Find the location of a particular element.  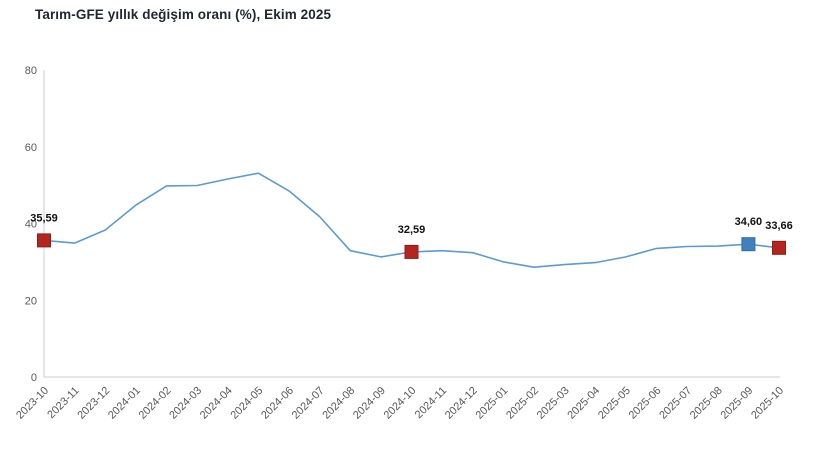

x-tick-label: 2024-12 is located at coordinates (461, 403).